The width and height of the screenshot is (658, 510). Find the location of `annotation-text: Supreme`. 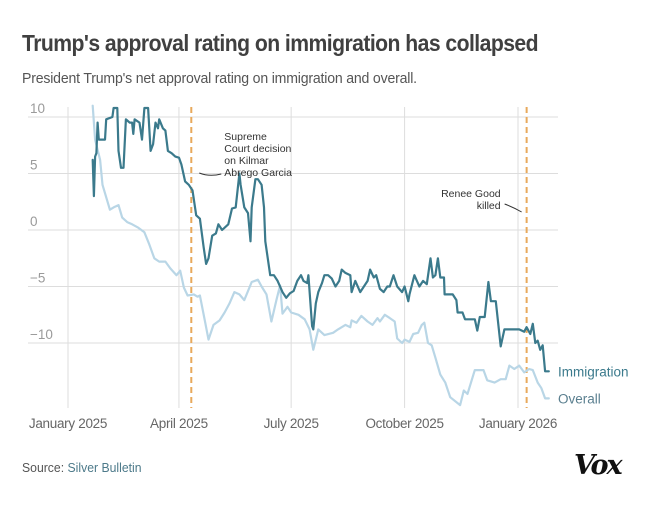

annotation-text: Supreme is located at coordinates (245, 137).